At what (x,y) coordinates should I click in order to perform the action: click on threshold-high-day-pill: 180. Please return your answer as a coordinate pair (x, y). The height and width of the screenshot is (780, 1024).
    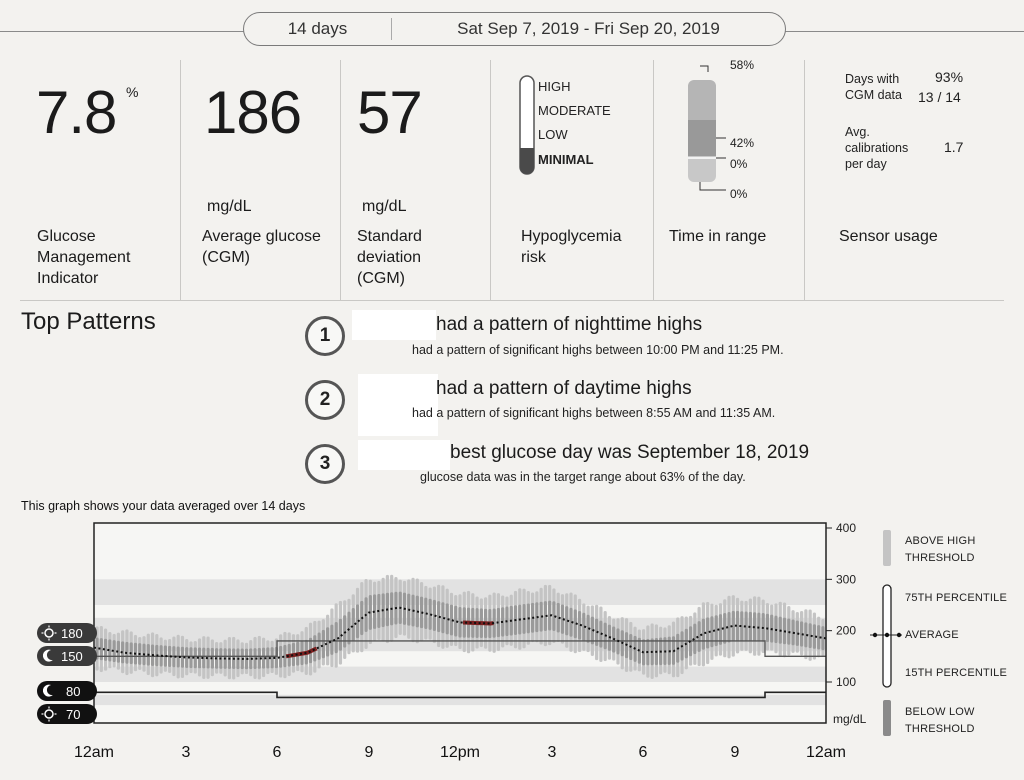
    Looking at the image, I should click on (67, 633).